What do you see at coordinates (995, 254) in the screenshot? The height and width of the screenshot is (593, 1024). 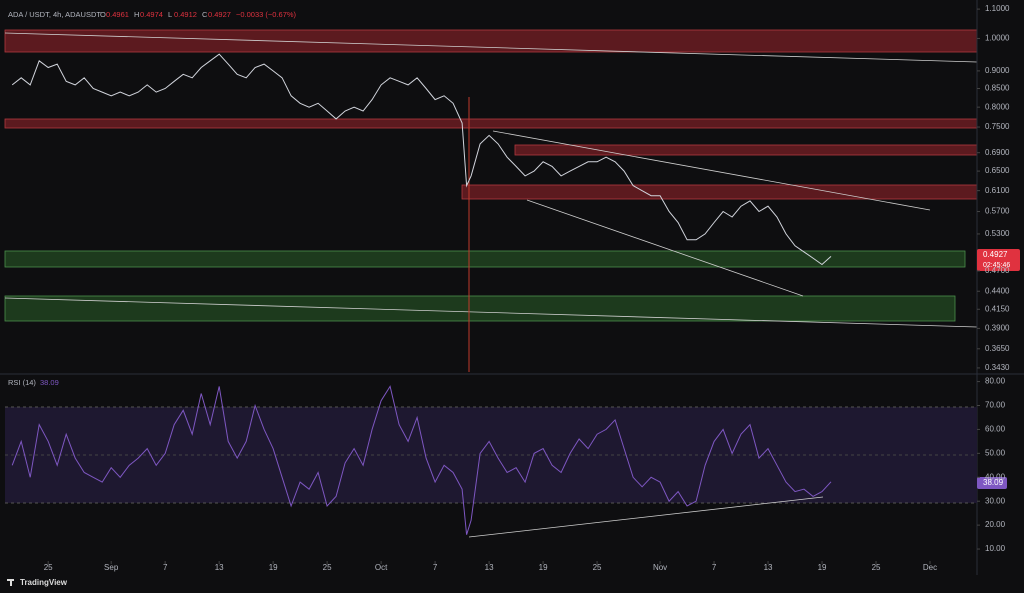 I see `price-tag-value: 0.4927` at bounding box center [995, 254].